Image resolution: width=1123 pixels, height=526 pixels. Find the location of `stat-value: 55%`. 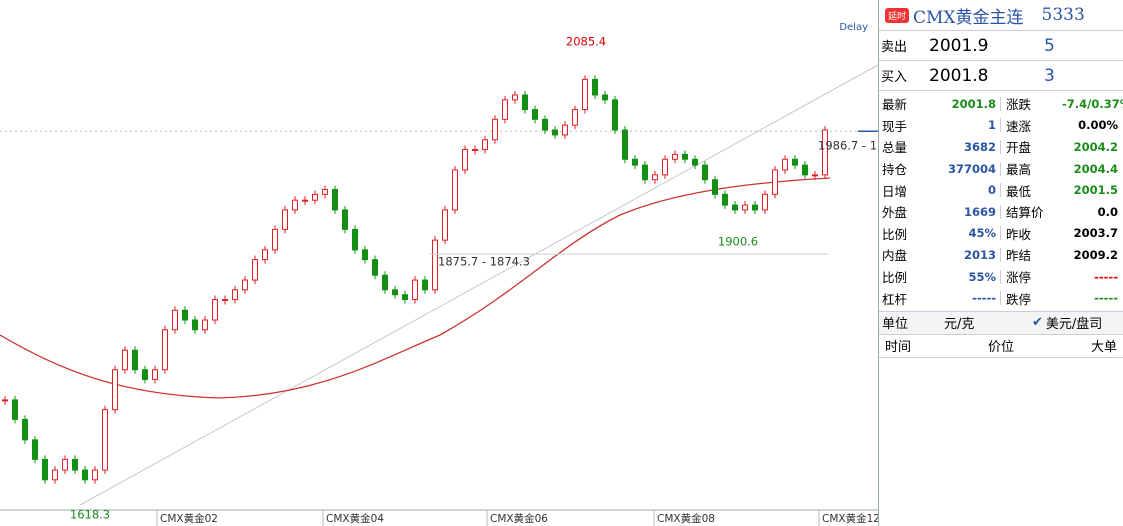

stat-value: 55% is located at coordinates (964, 276).